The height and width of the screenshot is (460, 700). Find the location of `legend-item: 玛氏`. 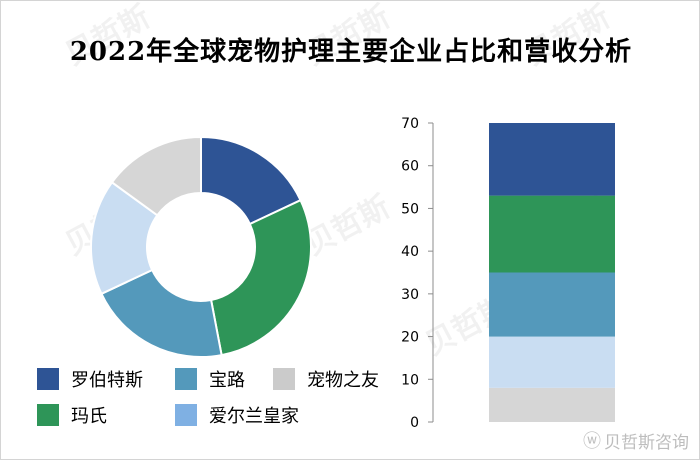

legend-item: 玛氏 is located at coordinates (72, 415).